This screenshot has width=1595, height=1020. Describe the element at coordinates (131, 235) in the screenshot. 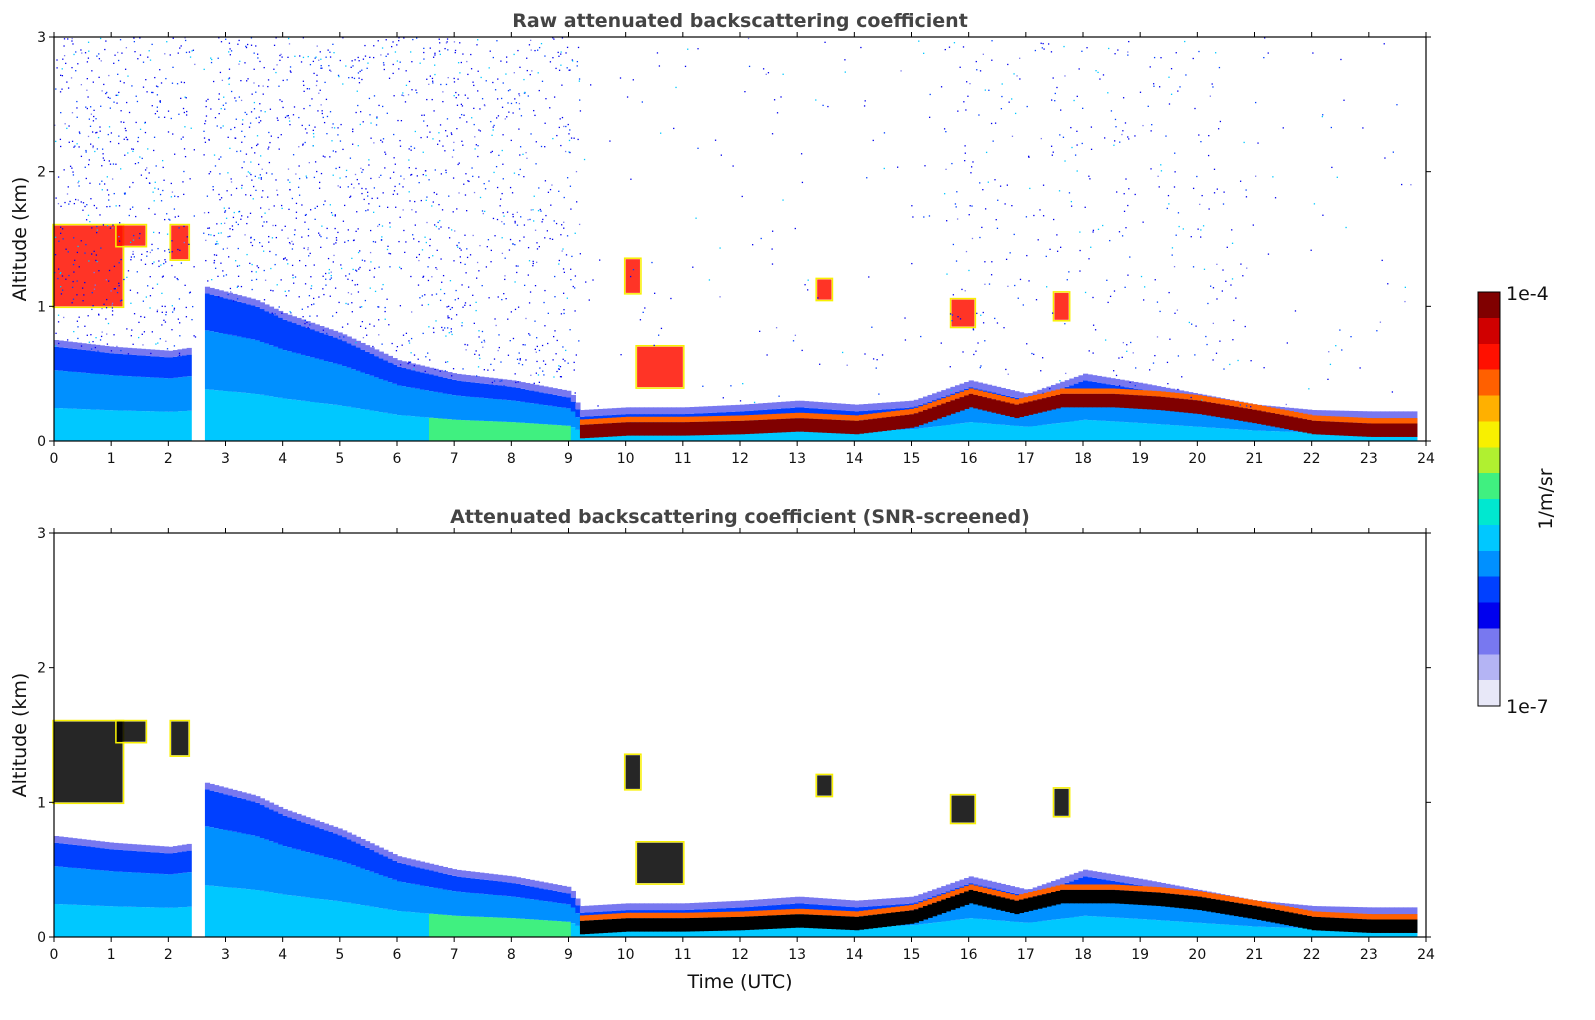

I see `cloud-patch-edge` at that location.